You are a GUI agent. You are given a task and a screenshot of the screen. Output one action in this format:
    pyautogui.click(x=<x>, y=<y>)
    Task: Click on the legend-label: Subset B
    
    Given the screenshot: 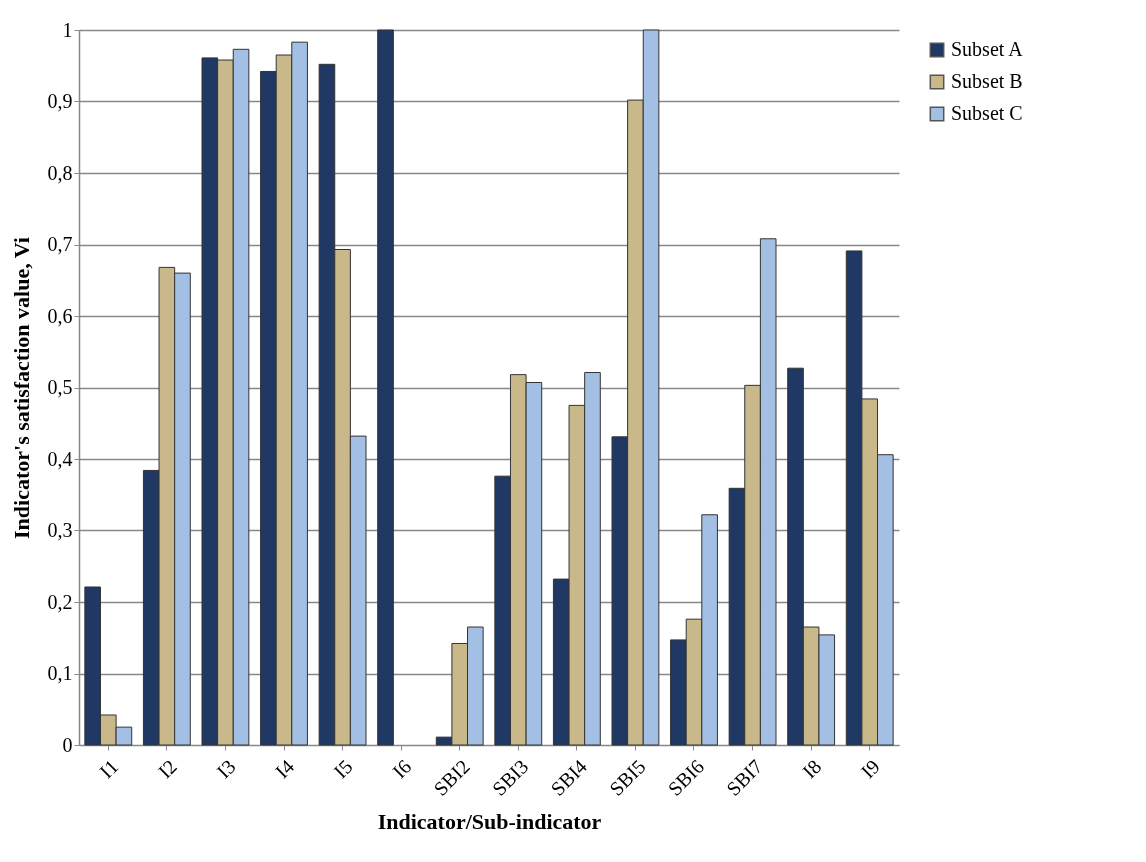 What is the action you would take?
    pyautogui.click(x=987, y=81)
    